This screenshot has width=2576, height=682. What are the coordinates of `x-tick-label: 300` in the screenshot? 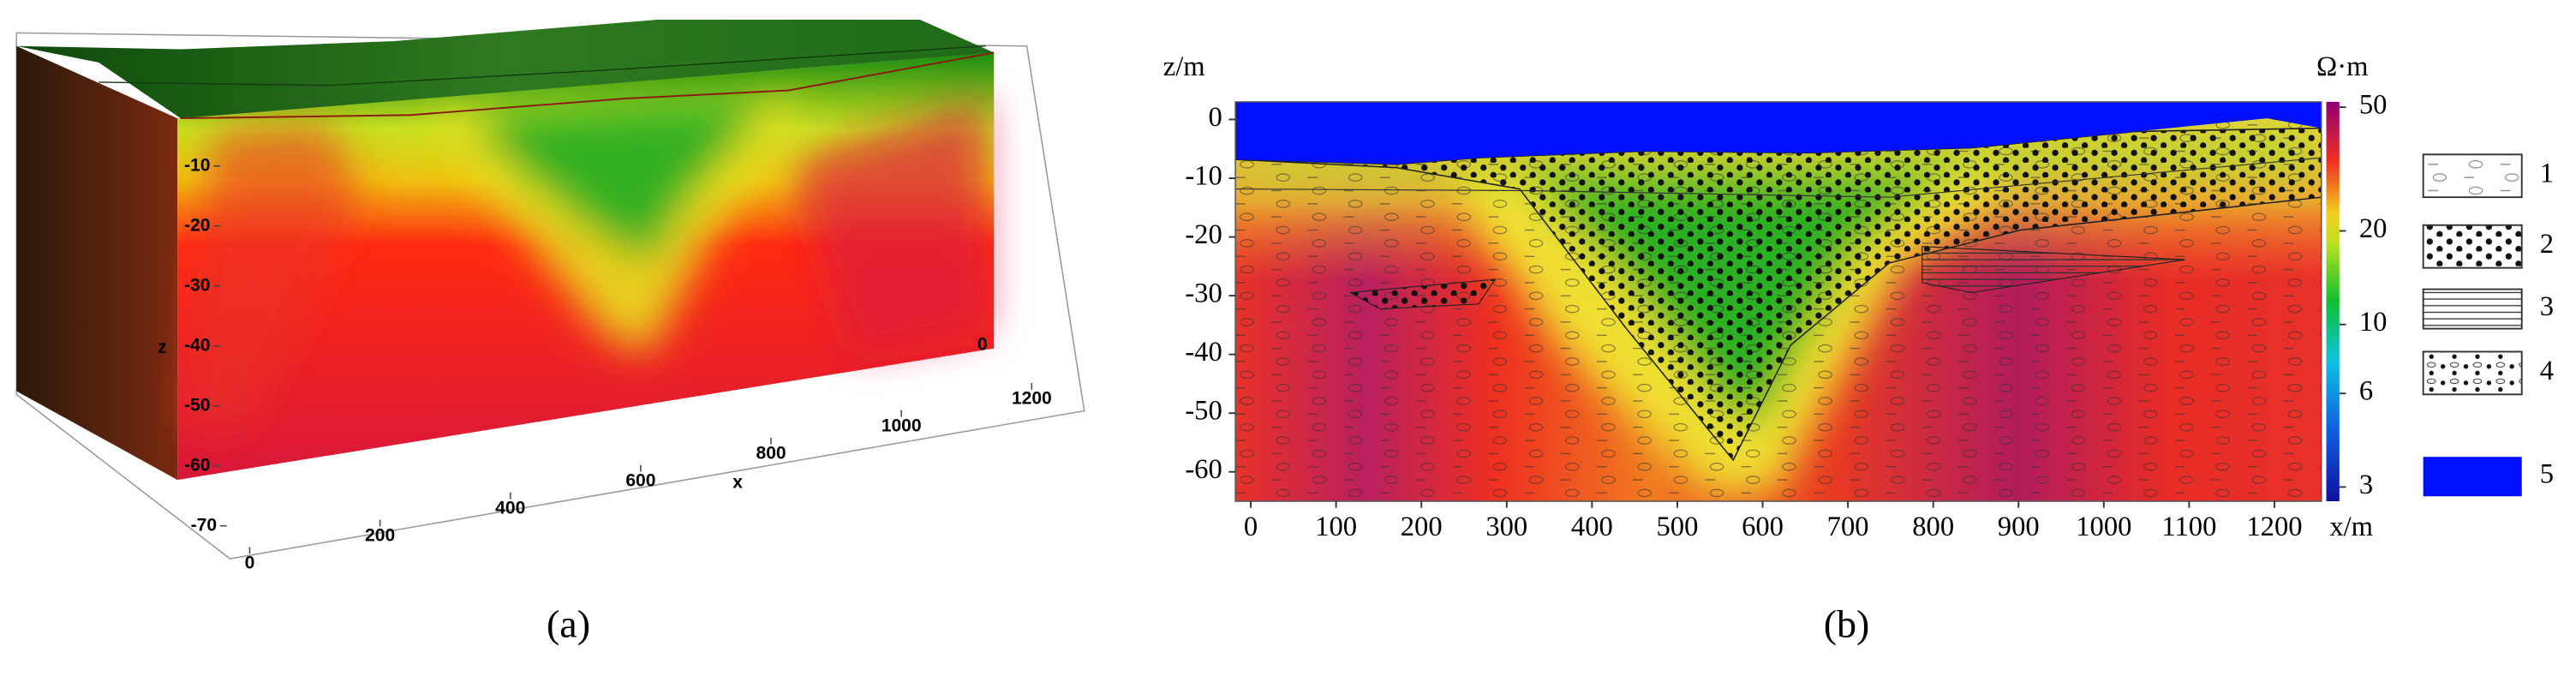 It's located at (1506, 527).